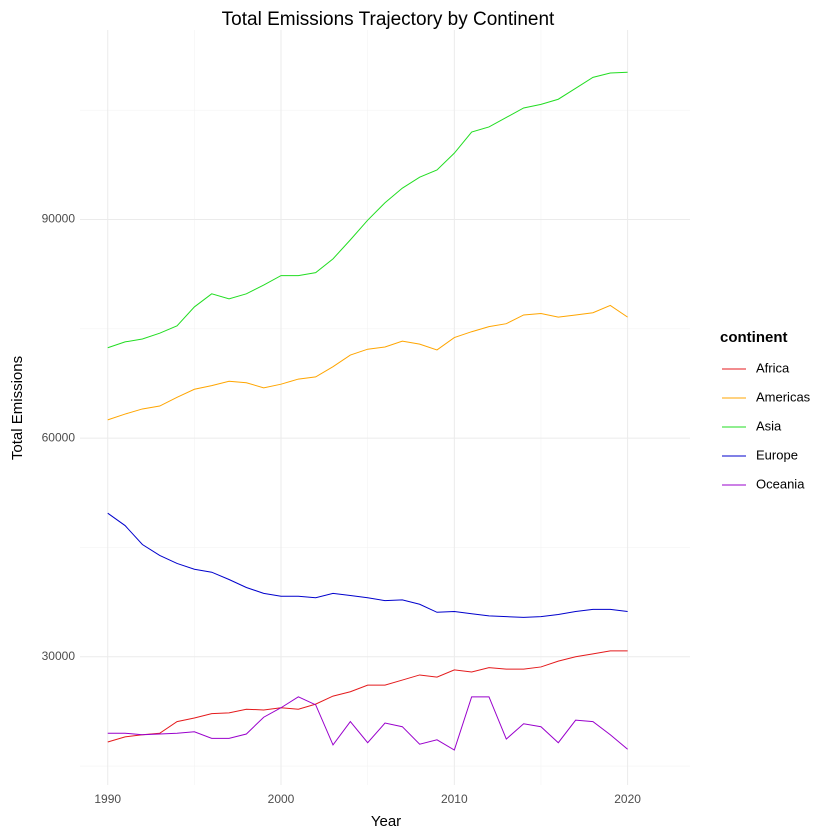  What do you see at coordinates (777, 454) in the screenshot?
I see `legend-label: Europe` at bounding box center [777, 454].